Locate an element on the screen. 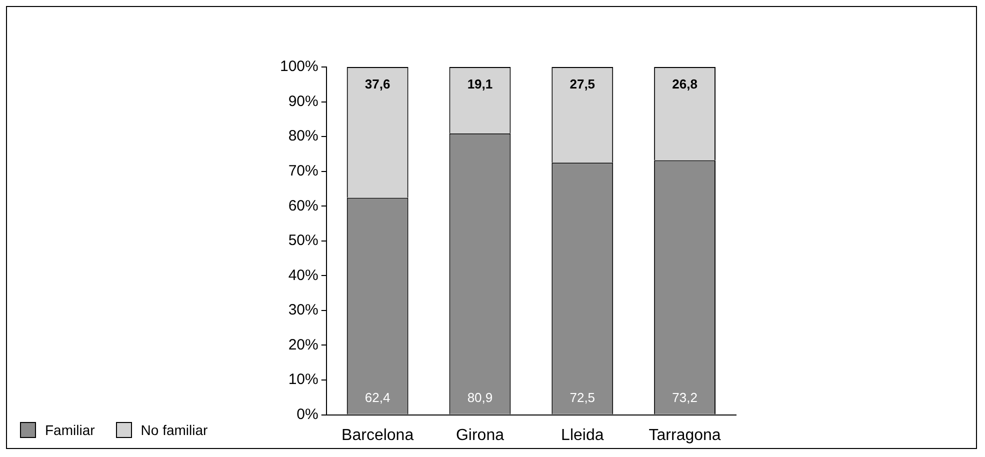 The height and width of the screenshot is (457, 985). y-tick-label: 70% is located at coordinates (303, 171).